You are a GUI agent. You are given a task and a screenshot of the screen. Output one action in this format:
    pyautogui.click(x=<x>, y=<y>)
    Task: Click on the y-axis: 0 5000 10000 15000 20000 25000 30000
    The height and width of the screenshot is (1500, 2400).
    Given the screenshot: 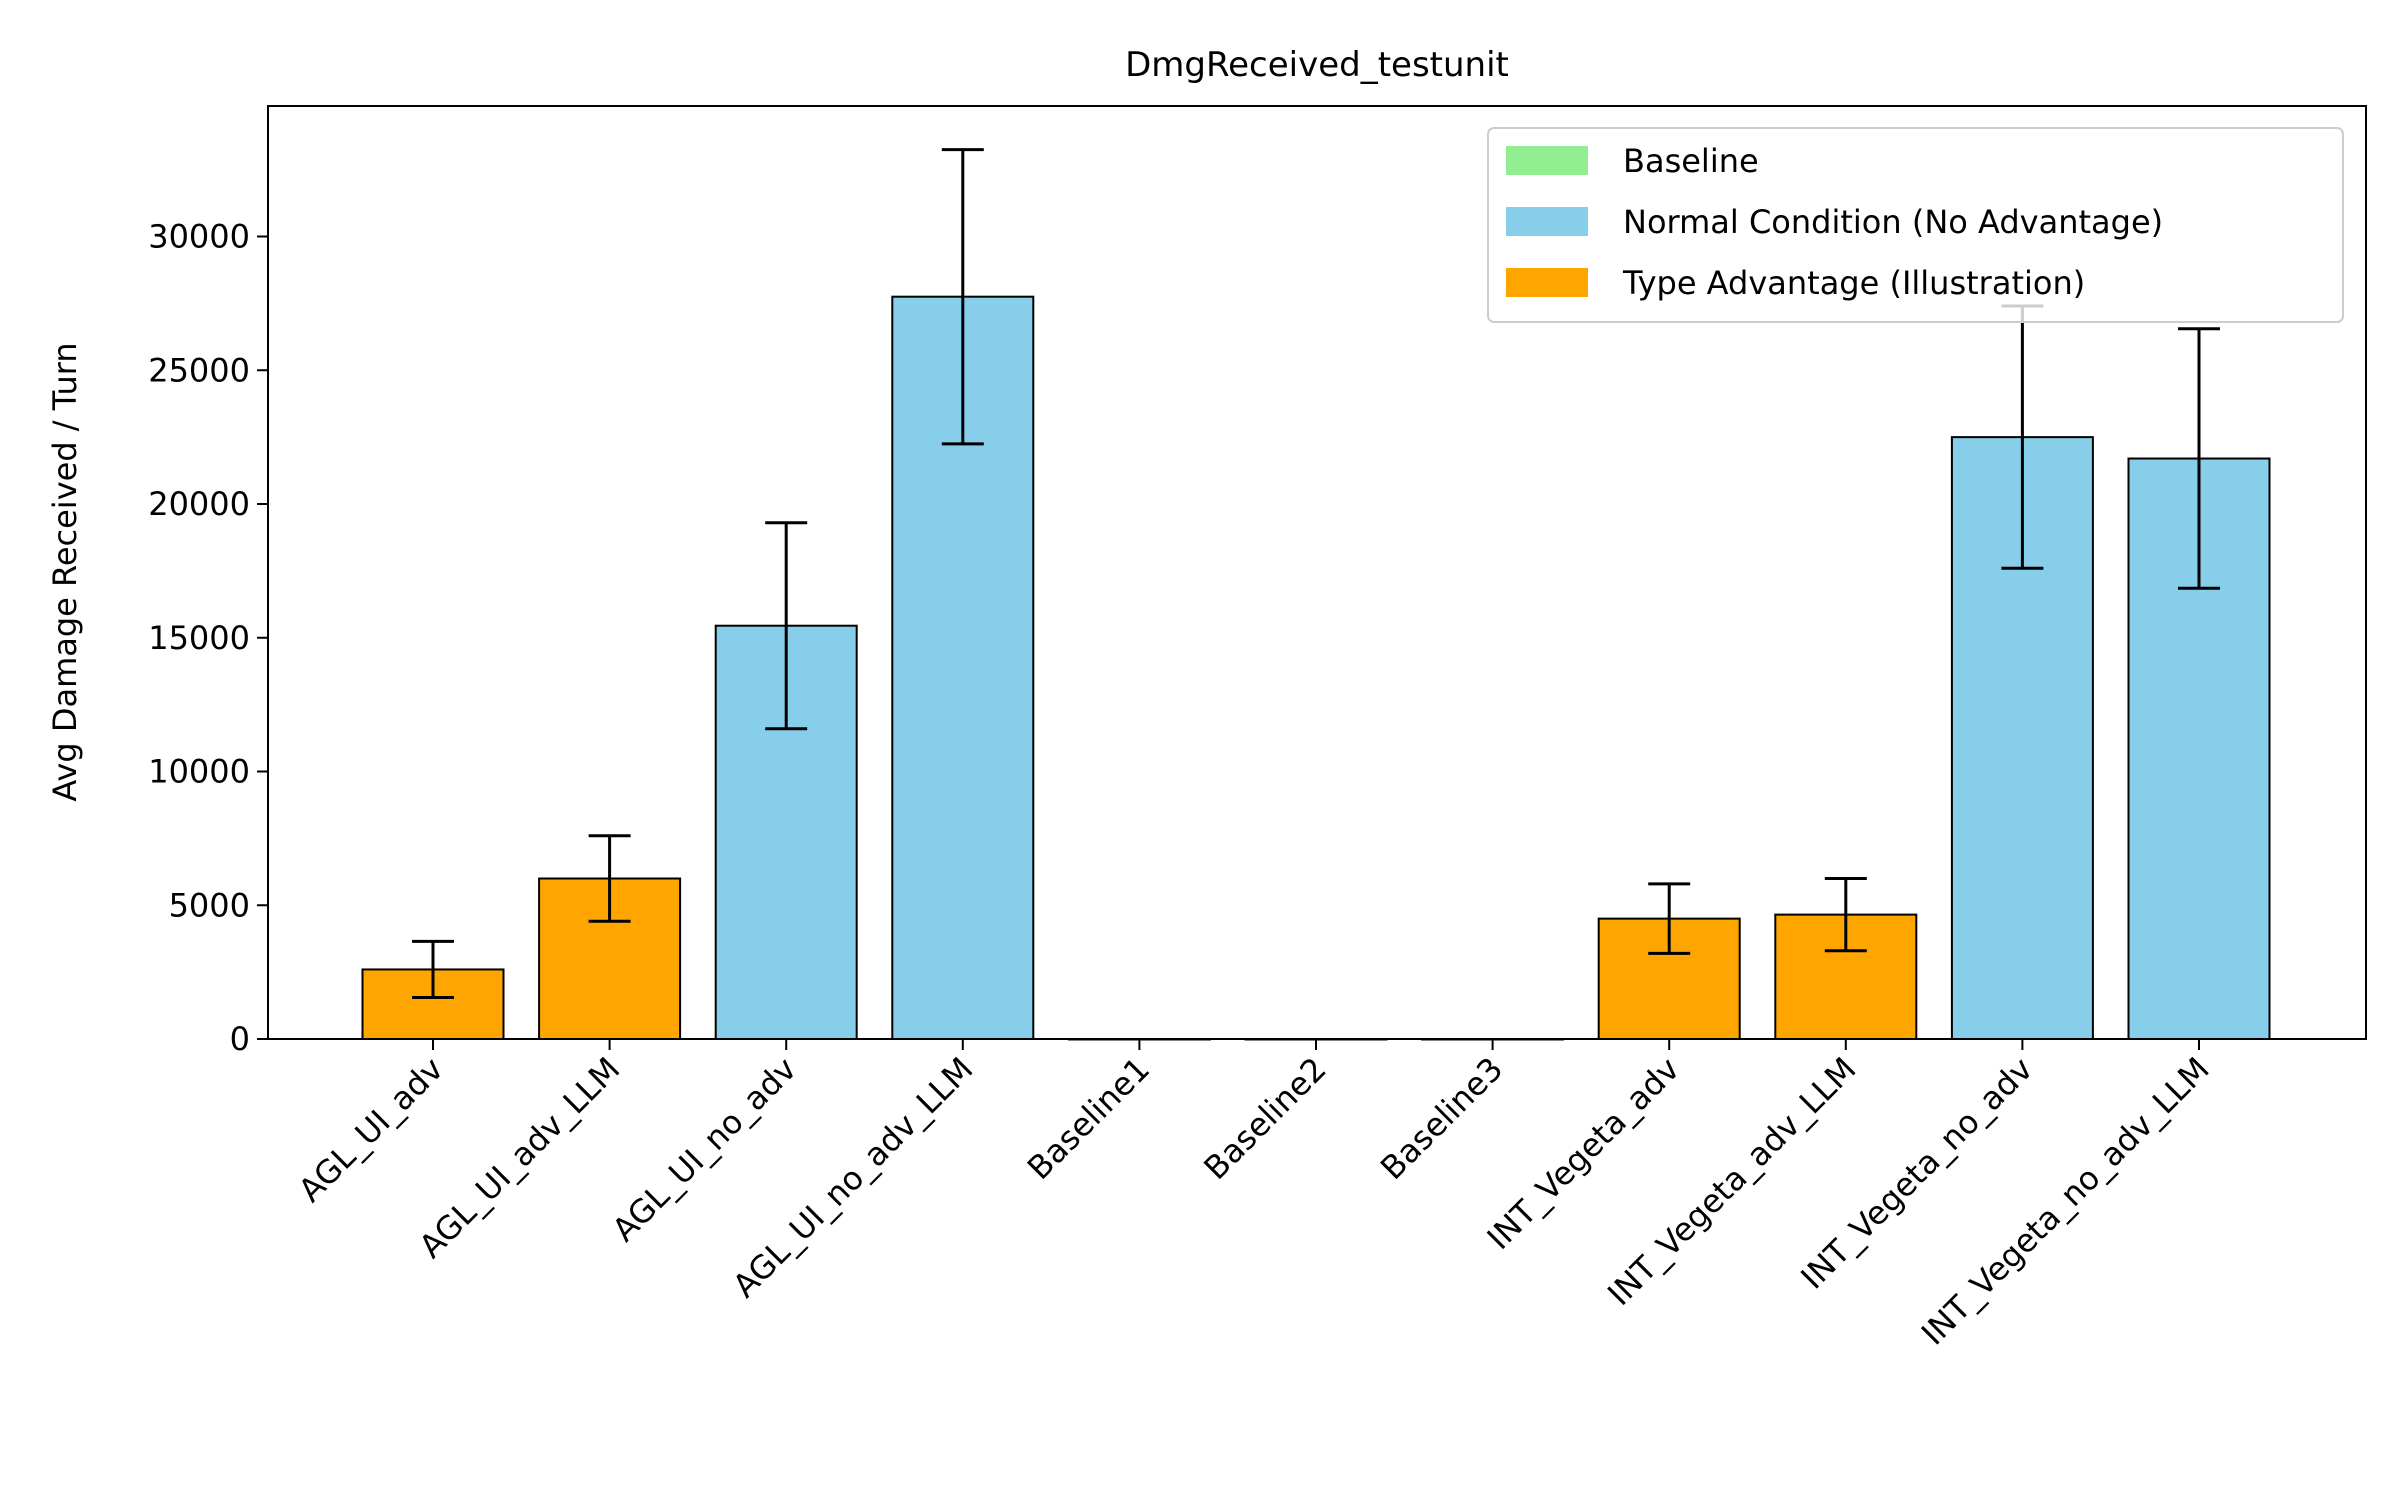 What is the action you would take?
    pyautogui.click(x=208, y=638)
    